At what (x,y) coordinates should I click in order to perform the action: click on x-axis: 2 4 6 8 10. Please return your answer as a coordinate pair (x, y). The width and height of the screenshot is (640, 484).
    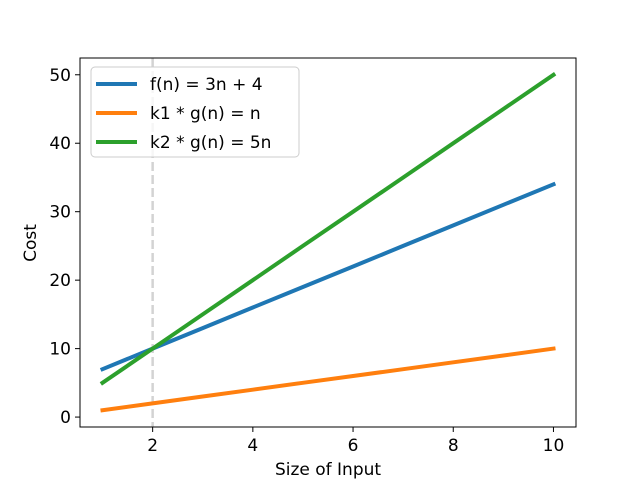
    Looking at the image, I should click on (355, 441).